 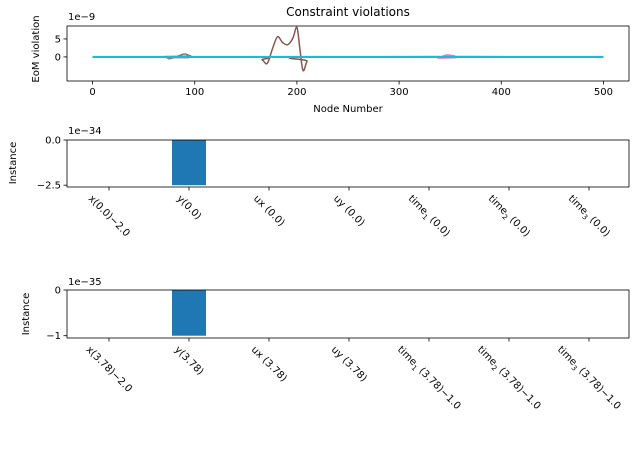 I want to click on x-tick-label: y(3.78), so click(x=188, y=360).